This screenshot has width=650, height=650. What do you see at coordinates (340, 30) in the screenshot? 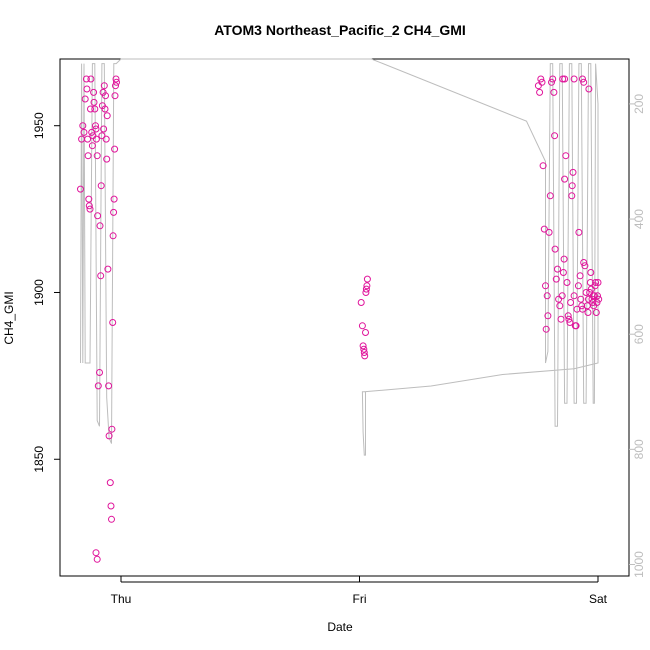
I see `chart-title: ATOM3 Northeast_Pacific_2 CH4_GMI` at bounding box center [340, 30].